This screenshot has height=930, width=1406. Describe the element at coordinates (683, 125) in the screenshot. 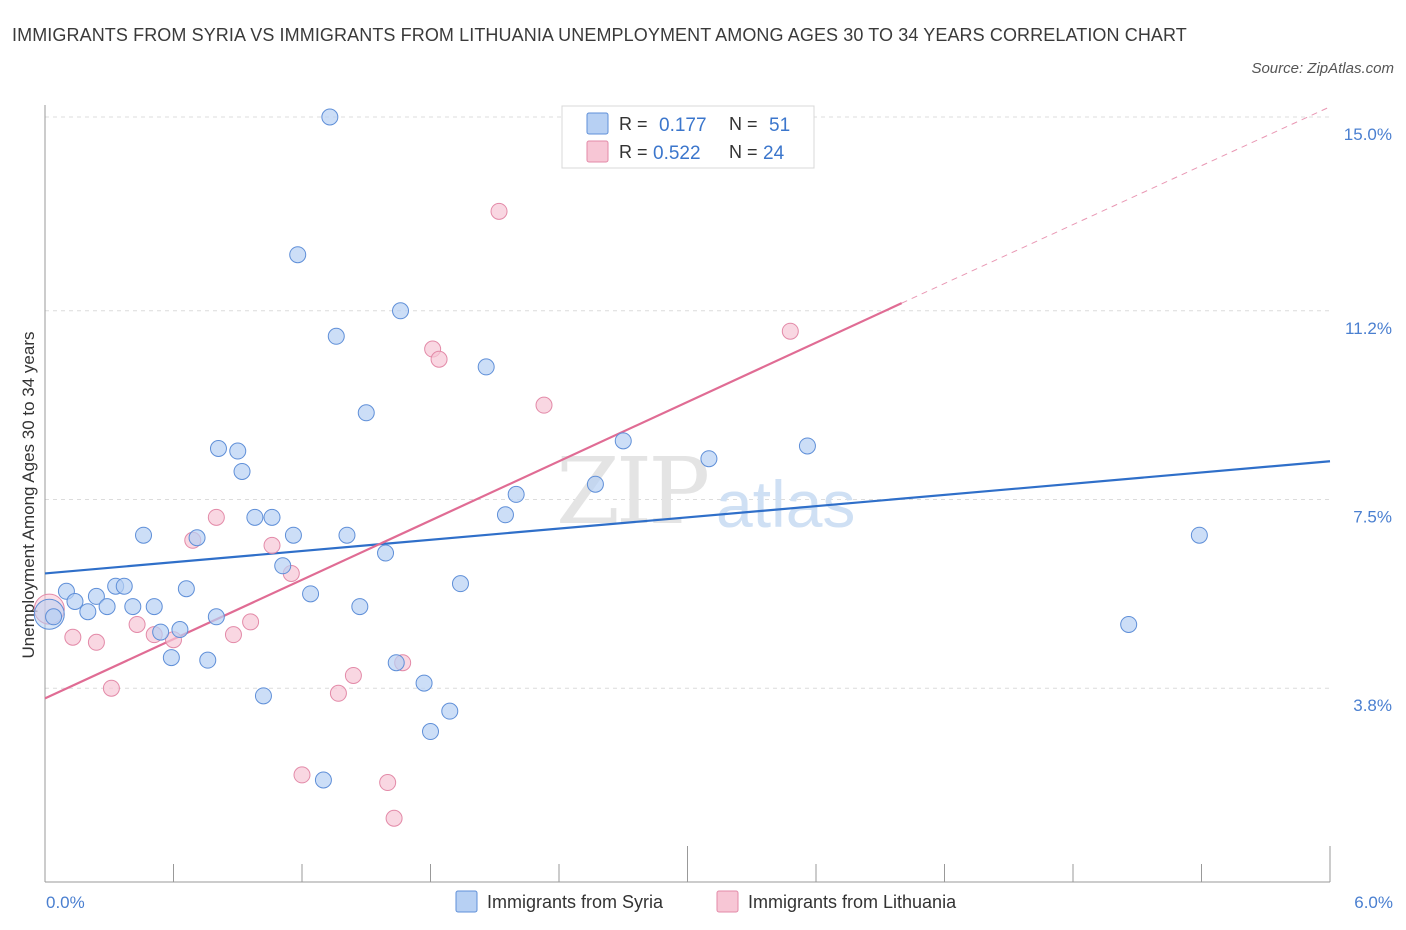

I see `stats-r-value-syria: 0.177` at that location.